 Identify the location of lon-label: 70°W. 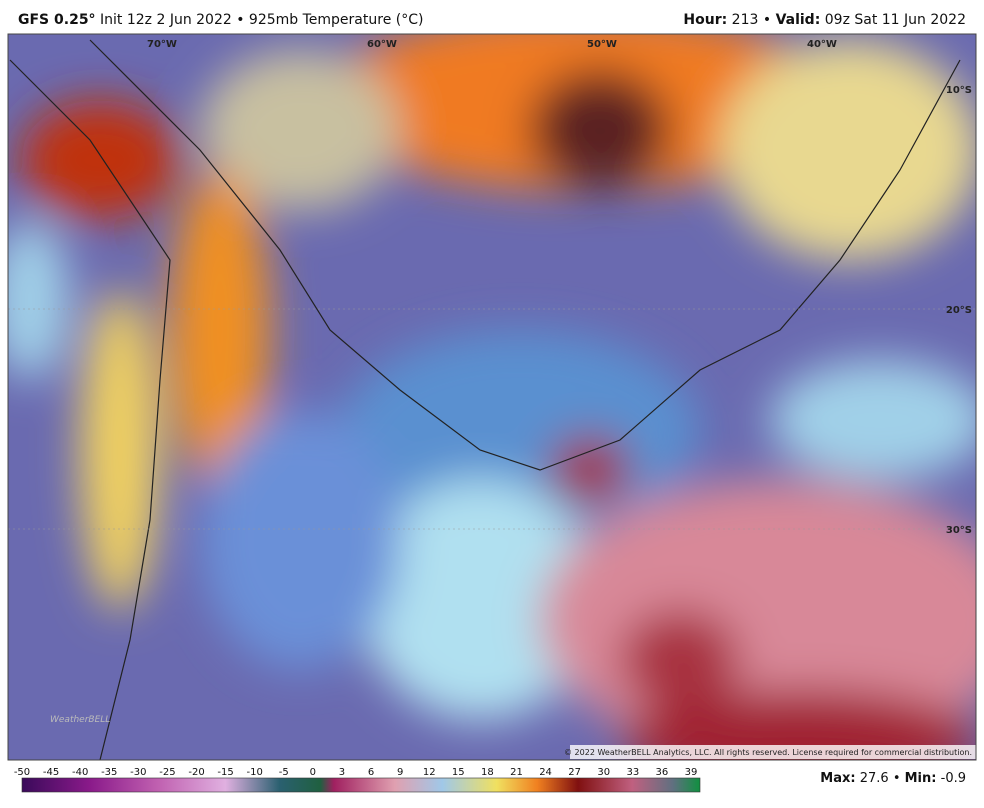
(162, 44).